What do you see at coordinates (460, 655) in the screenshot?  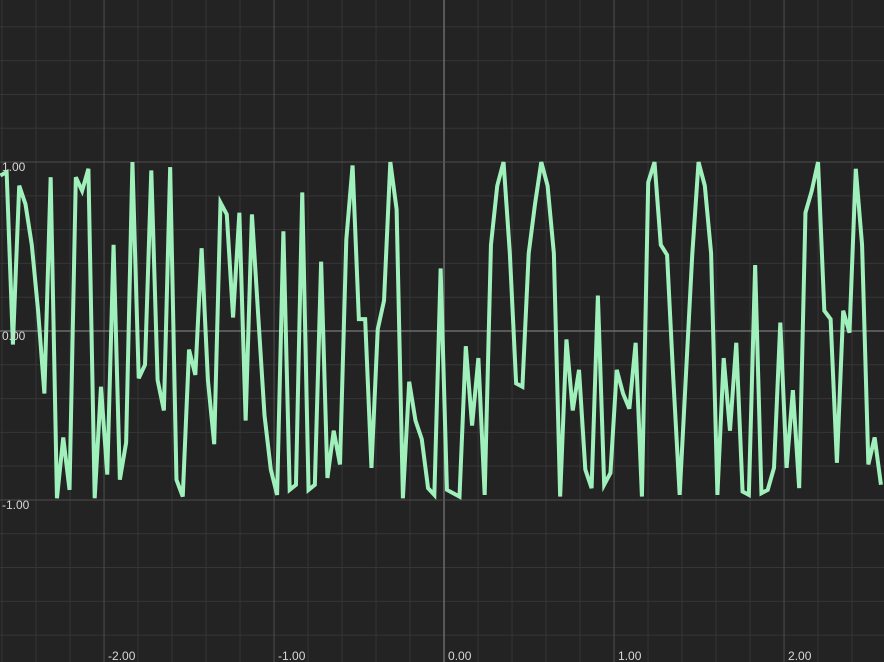 I see `x-tick-label: 0.00` at bounding box center [460, 655].